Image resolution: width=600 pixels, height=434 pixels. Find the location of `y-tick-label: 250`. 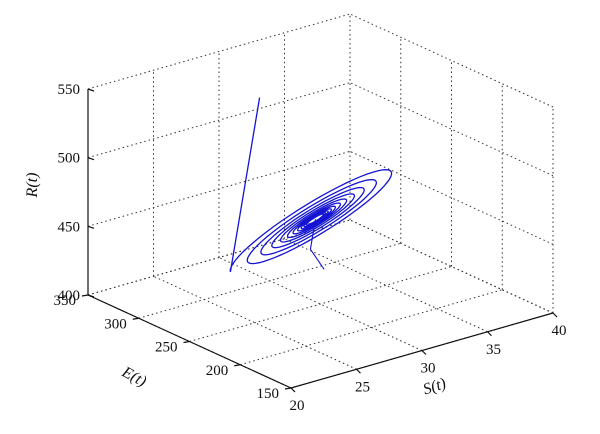

y-tick-label: 250 is located at coordinates (166, 348).